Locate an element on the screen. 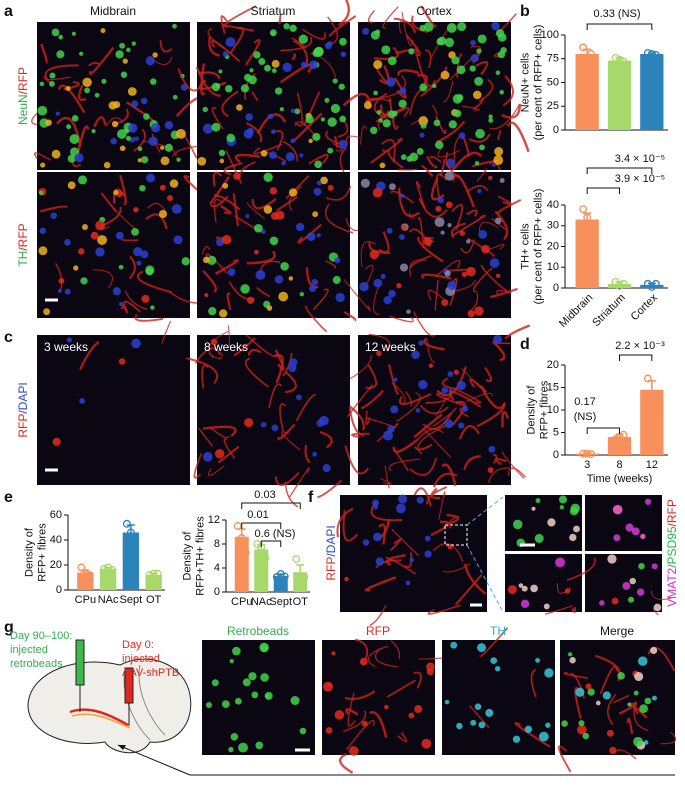  x-tick-label: Sept is located at coordinates (280, 602).